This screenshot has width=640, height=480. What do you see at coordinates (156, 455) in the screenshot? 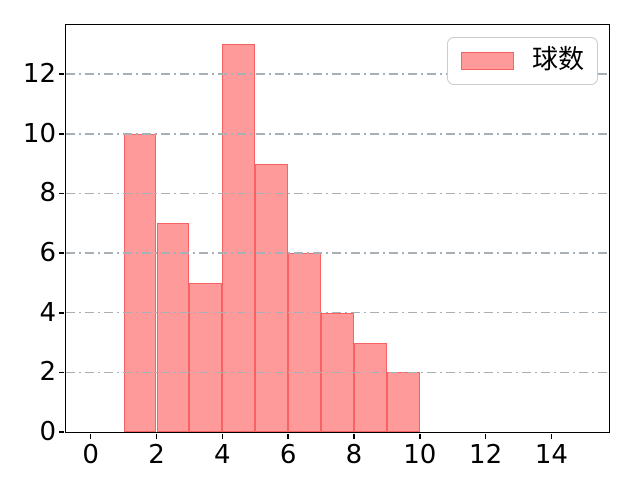
I see `x-tick-label: 2` at bounding box center [156, 455].